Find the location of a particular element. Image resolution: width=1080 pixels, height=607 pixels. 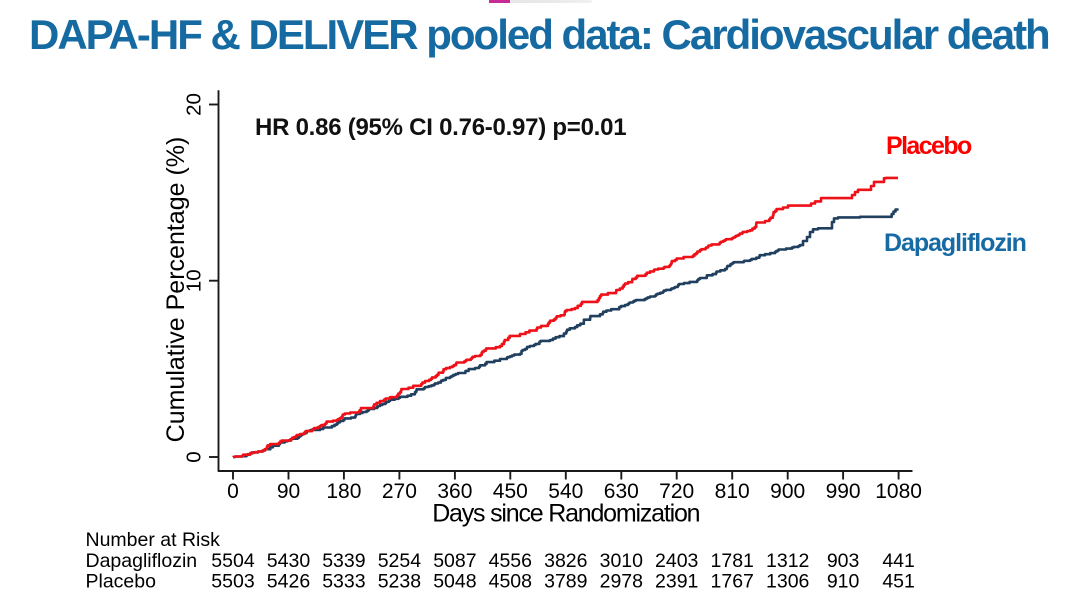

svg-text: Number at Risk is located at coordinates (153, 540).